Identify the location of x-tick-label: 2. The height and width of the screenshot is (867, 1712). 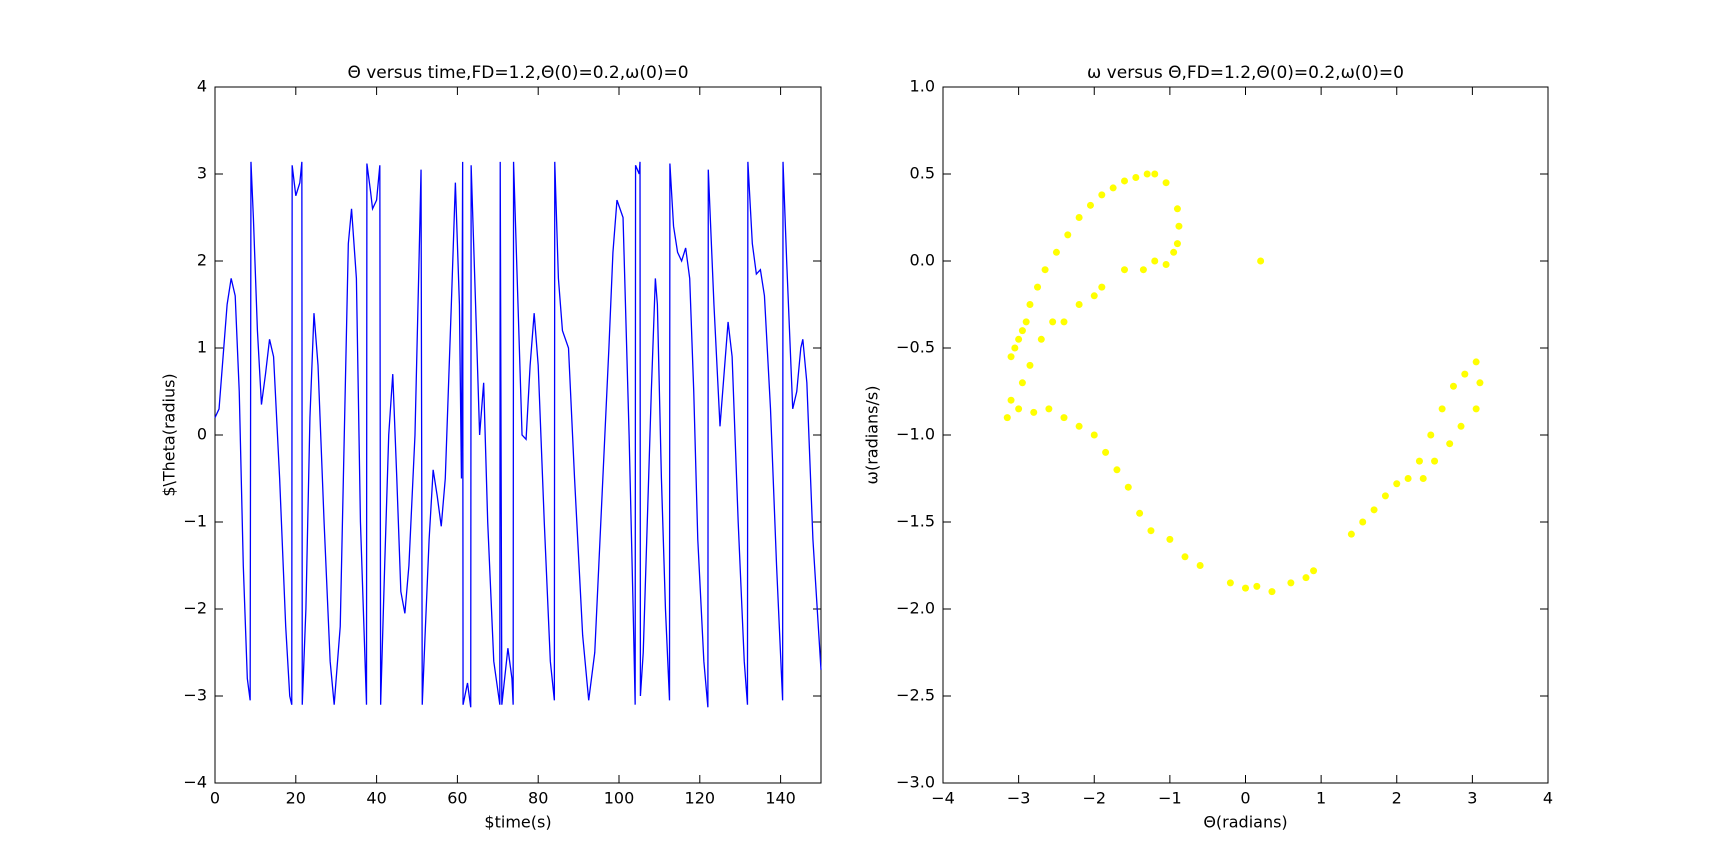
(1397, 798).